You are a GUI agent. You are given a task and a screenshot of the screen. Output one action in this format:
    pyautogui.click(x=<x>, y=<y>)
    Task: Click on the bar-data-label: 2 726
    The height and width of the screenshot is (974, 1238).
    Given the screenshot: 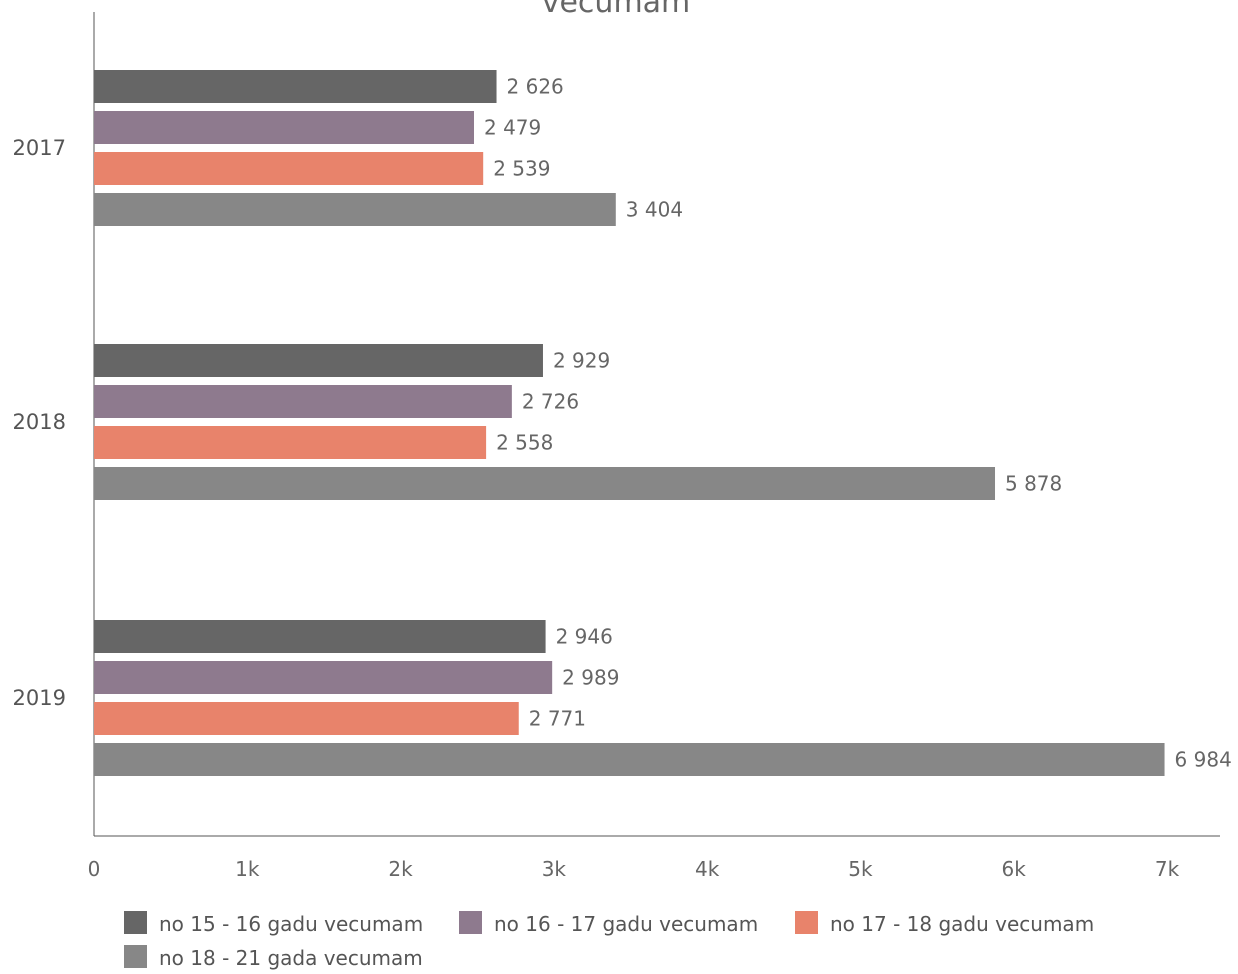 What is the action you would take?
    pyautogui.click(x=550, y=402)
    